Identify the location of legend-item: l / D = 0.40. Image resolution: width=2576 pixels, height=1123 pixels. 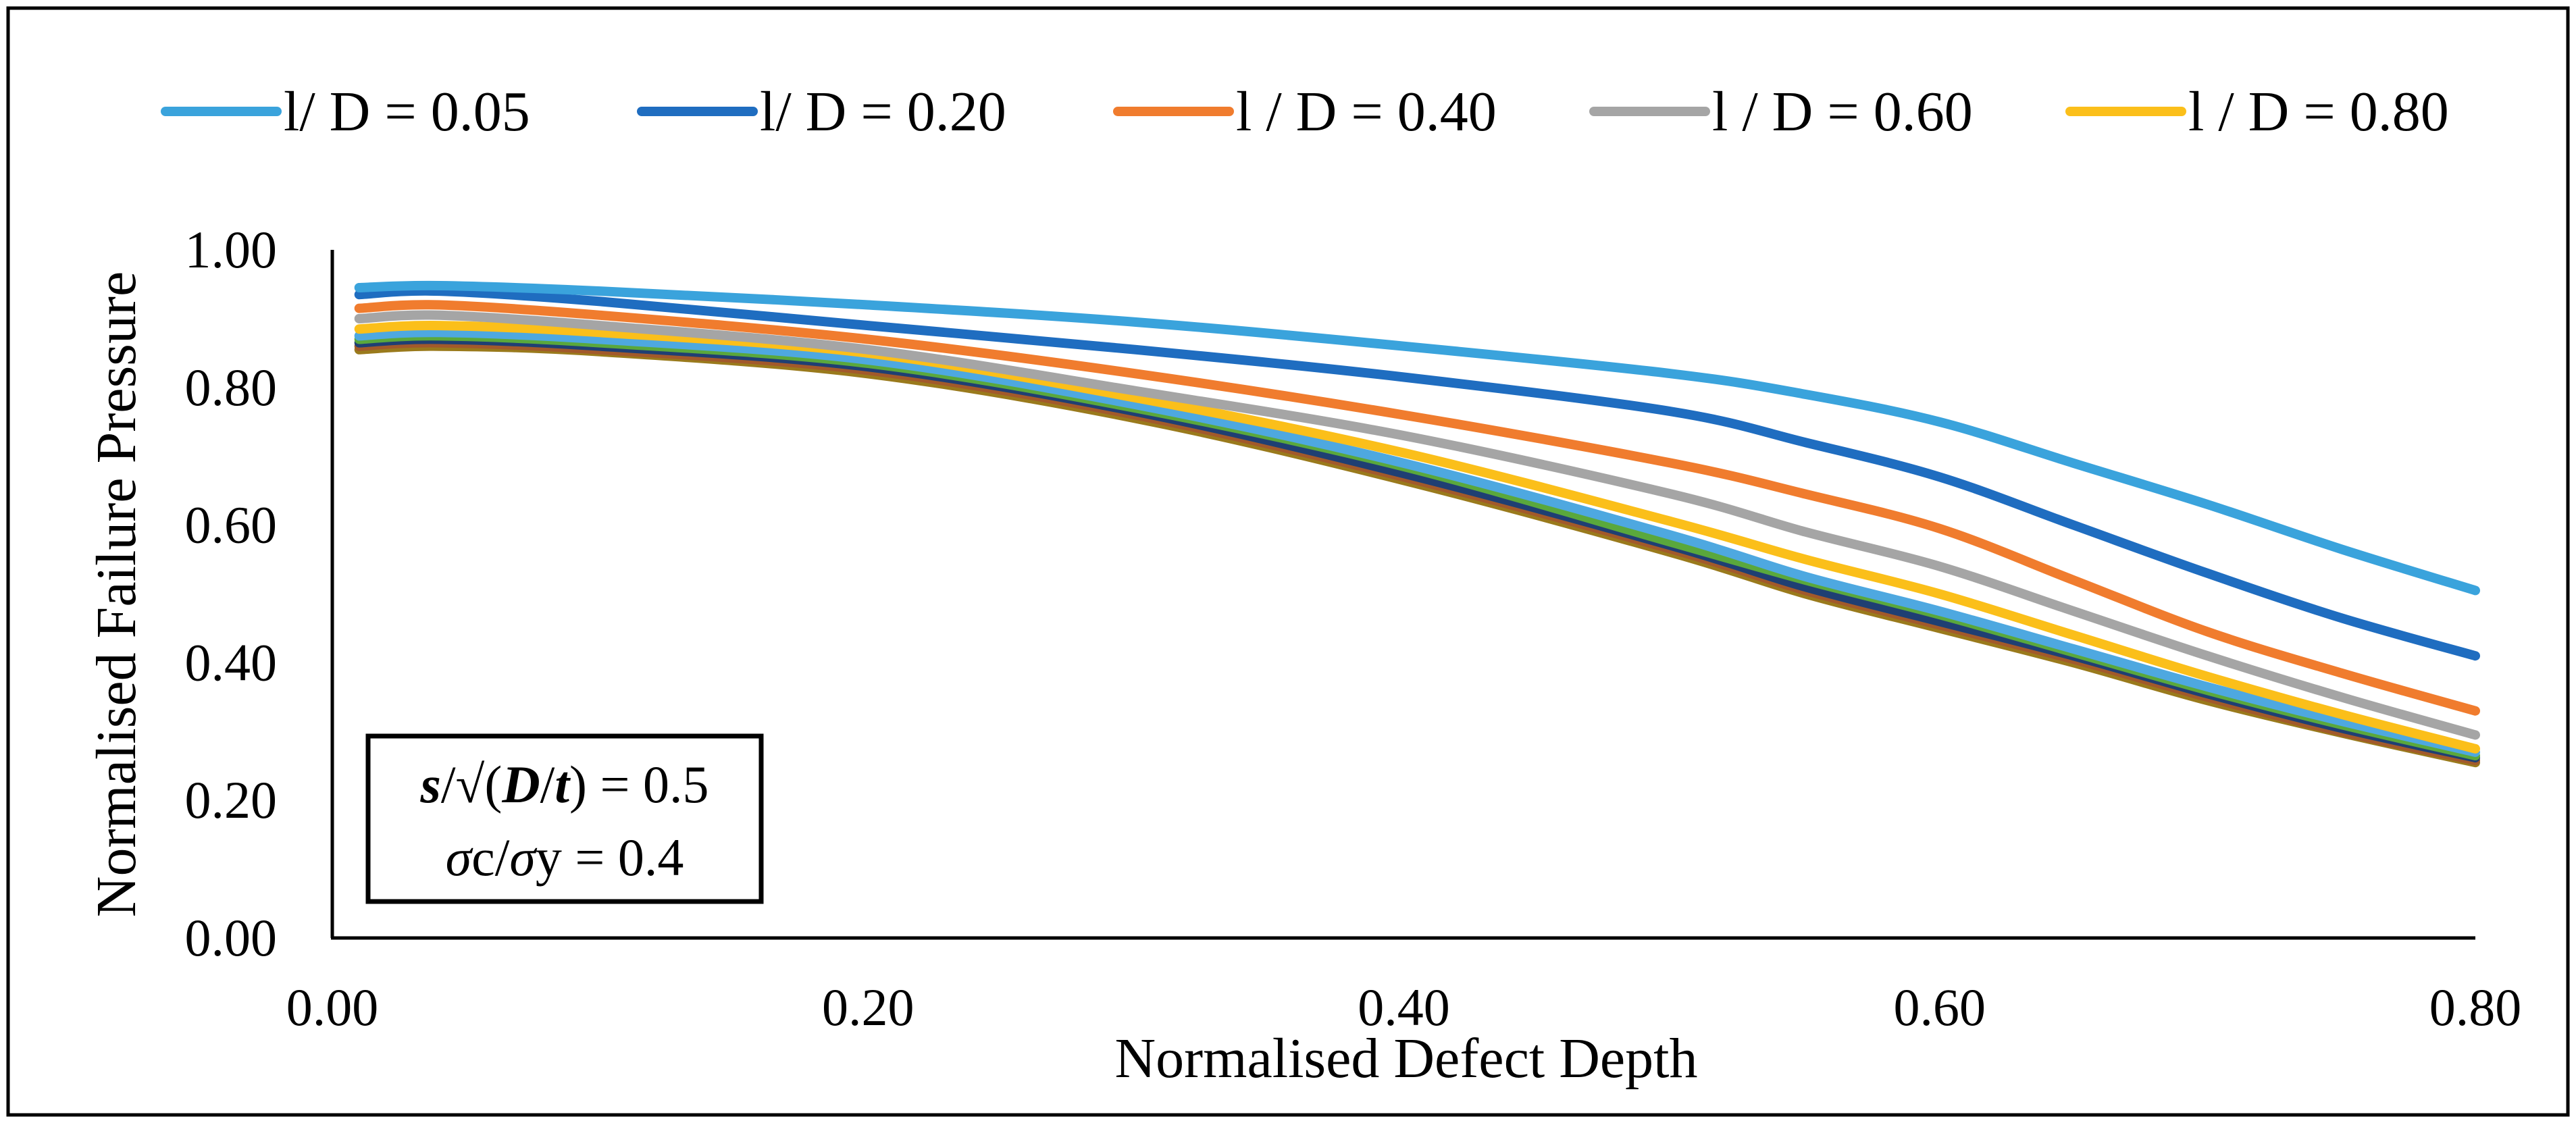
(1305, 111).